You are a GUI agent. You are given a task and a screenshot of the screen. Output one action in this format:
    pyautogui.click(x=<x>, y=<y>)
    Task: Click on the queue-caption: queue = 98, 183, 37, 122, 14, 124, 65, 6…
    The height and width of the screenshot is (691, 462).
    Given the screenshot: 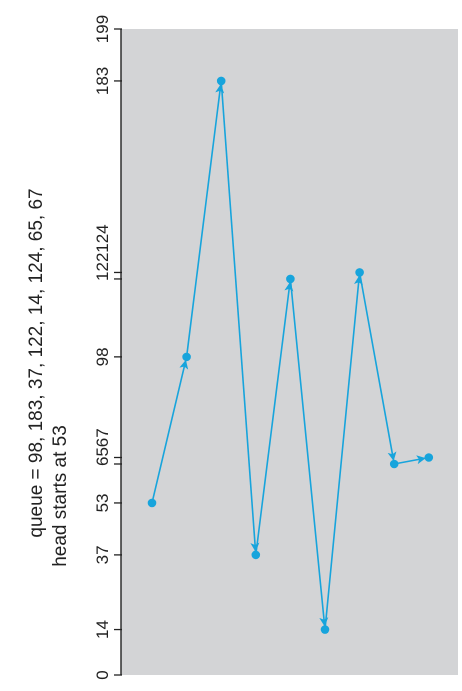 What is the action you would take?
    pyautogui.click(x=36, y=362)
    